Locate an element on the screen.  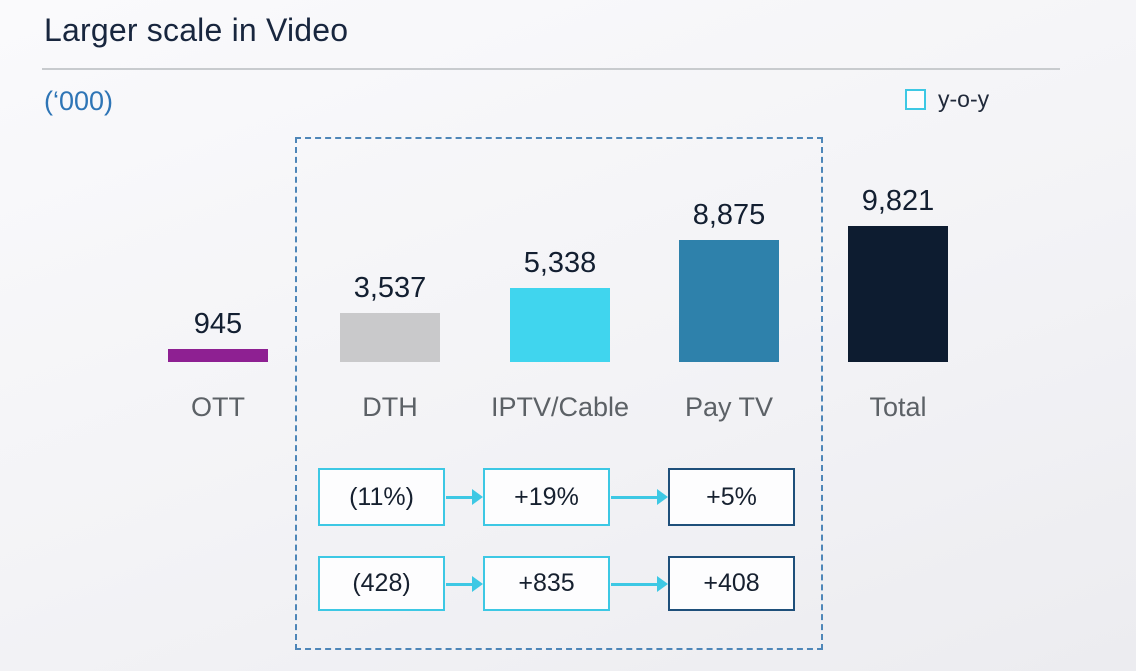
yoy-abs-iptv-cable: +835 is located at coordinates (546, 583).